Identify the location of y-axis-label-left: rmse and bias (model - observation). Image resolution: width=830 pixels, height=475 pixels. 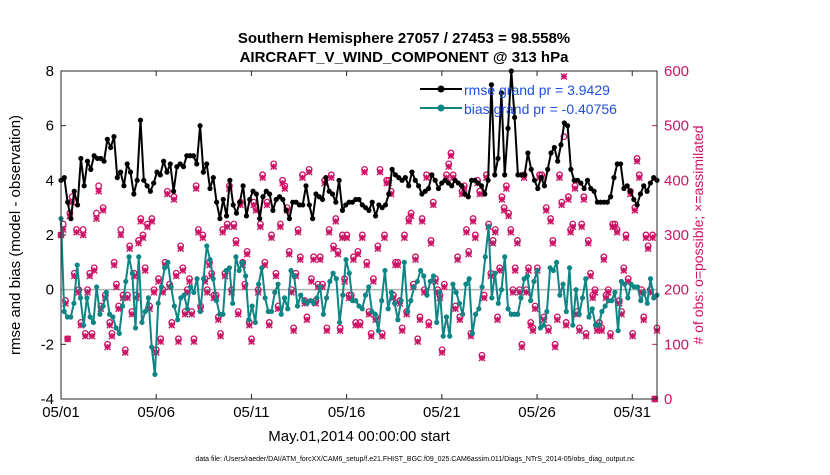
(15, 235).